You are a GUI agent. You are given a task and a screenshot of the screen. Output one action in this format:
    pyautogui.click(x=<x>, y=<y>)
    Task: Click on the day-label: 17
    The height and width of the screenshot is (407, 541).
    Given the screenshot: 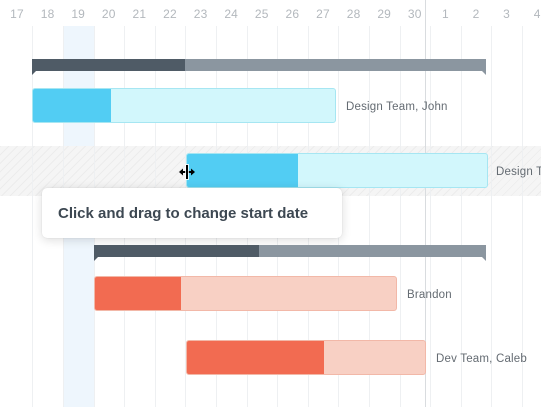 What is the action you would take?
    pyautogui.click(x=17, y=14)
    